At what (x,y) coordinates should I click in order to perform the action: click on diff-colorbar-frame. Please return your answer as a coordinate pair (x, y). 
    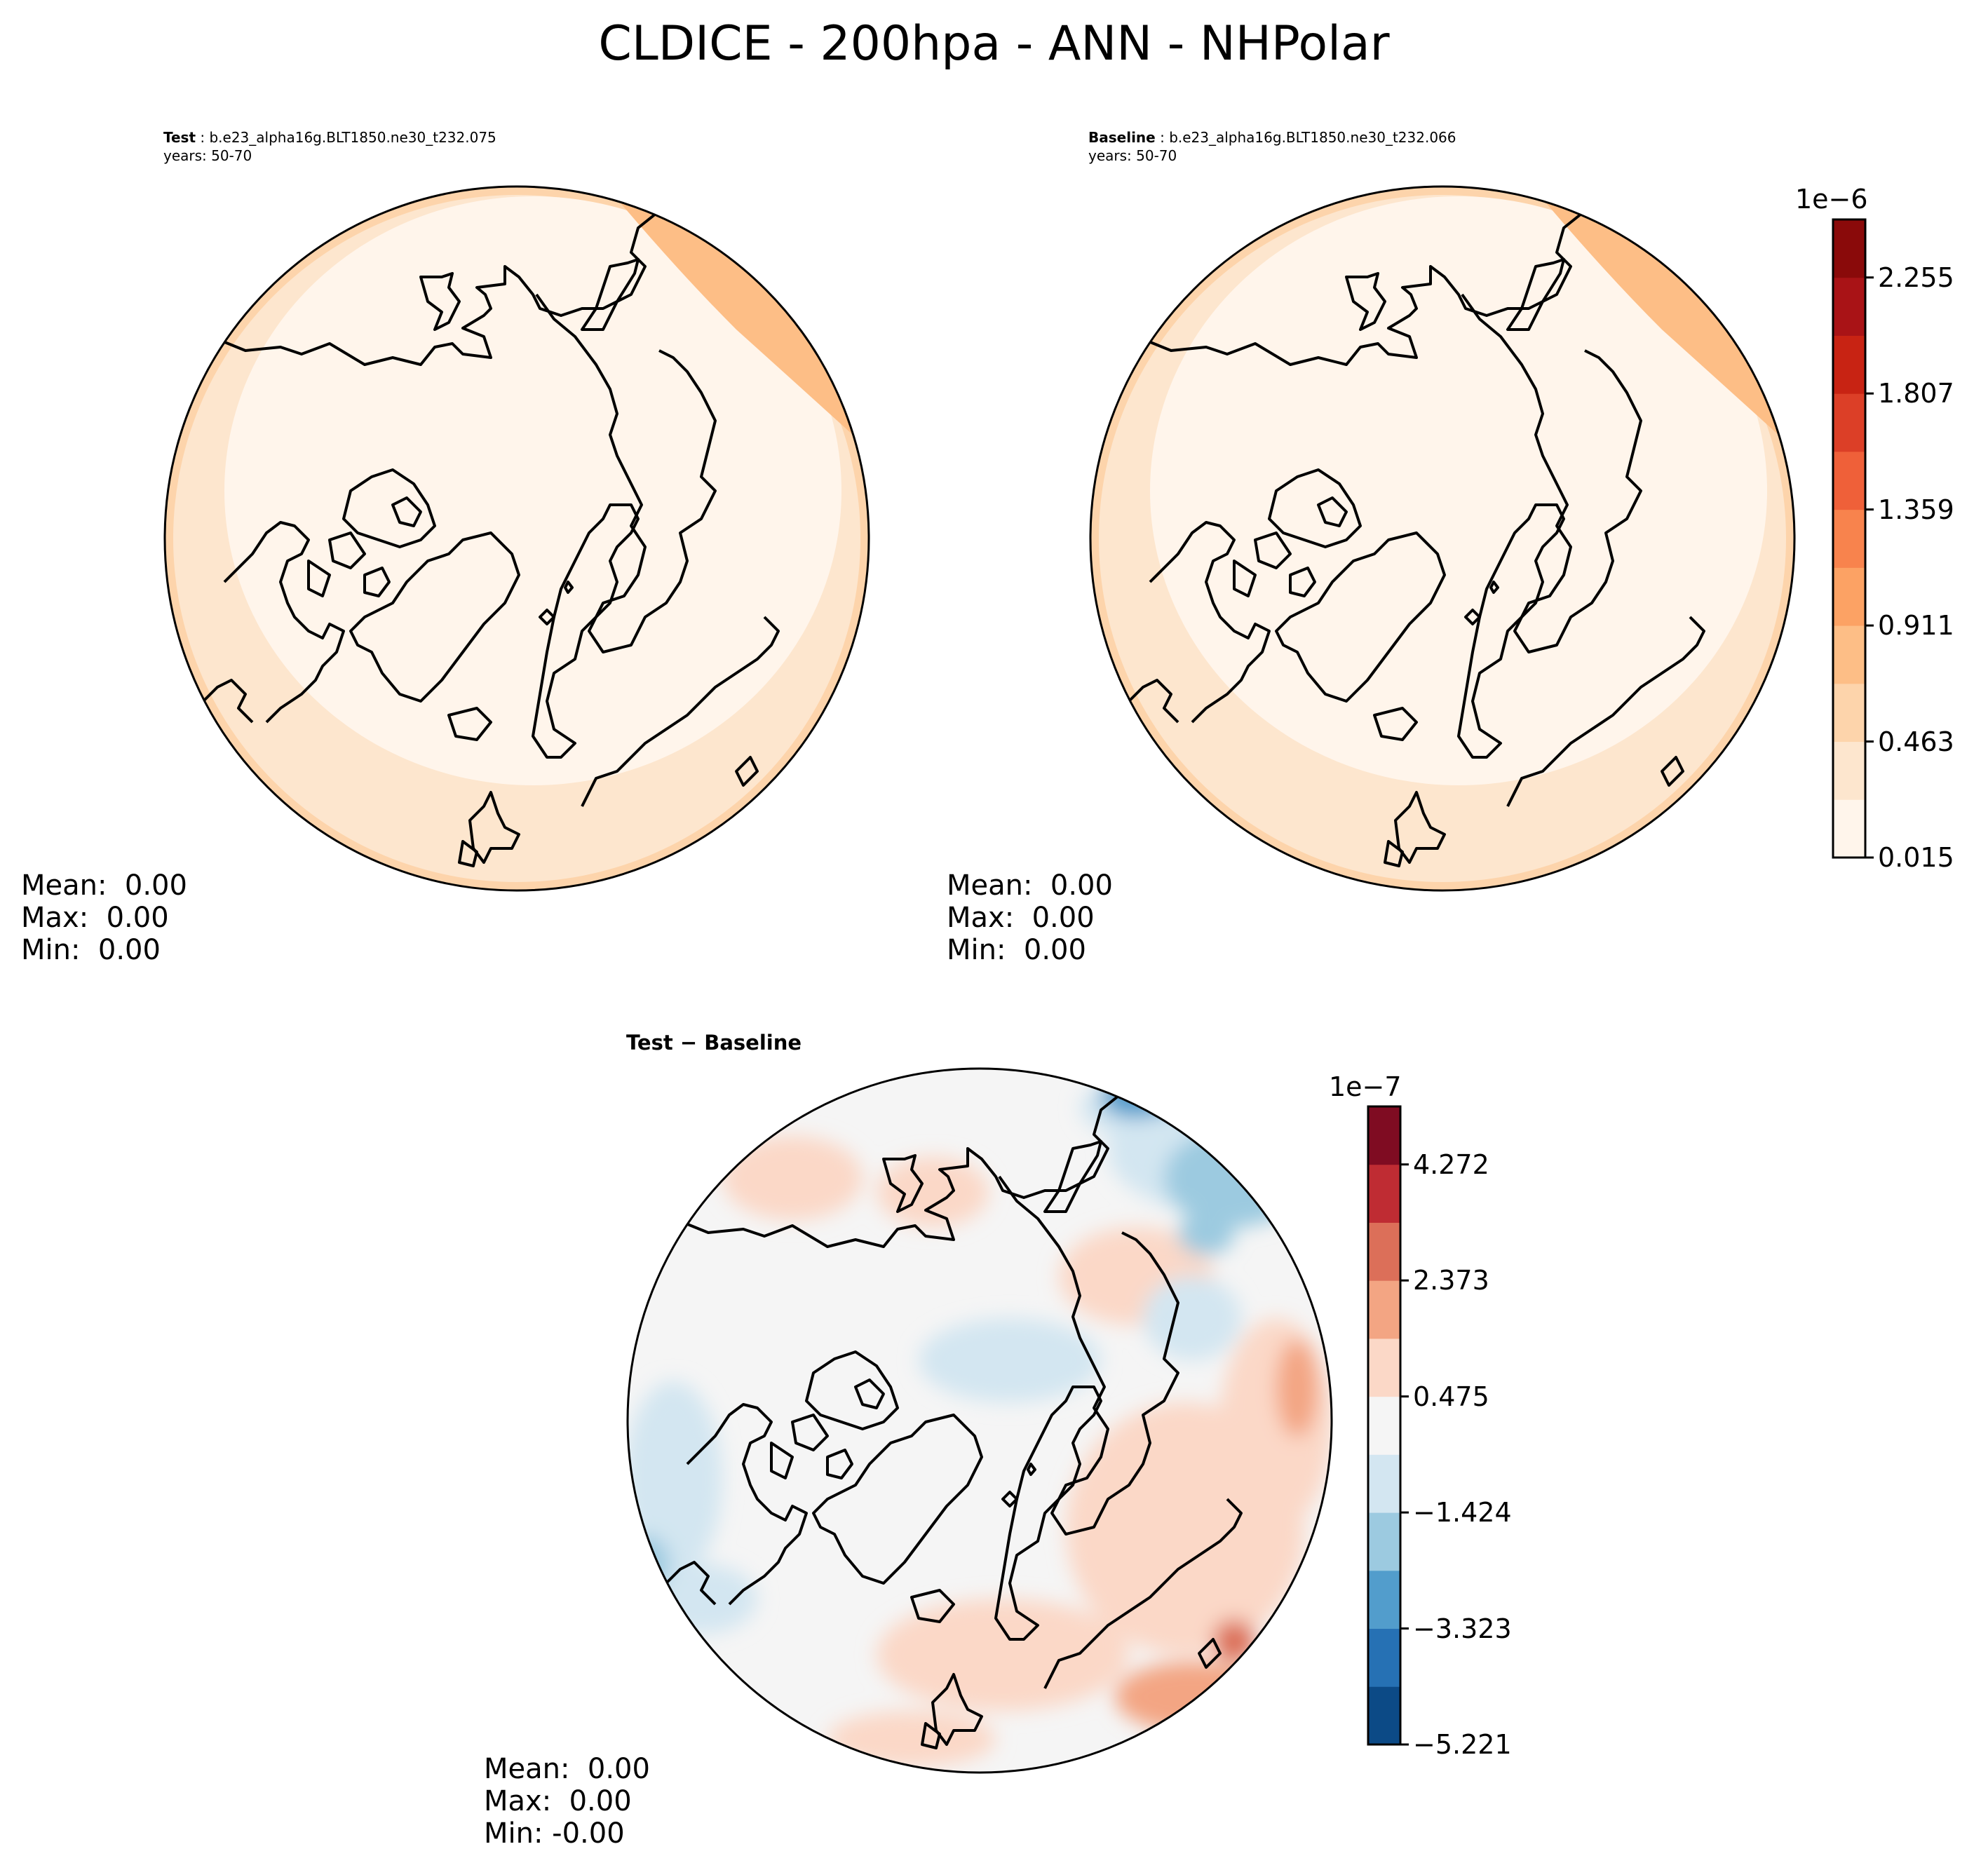
    Looking at the image, I should click on (1384, 1426).